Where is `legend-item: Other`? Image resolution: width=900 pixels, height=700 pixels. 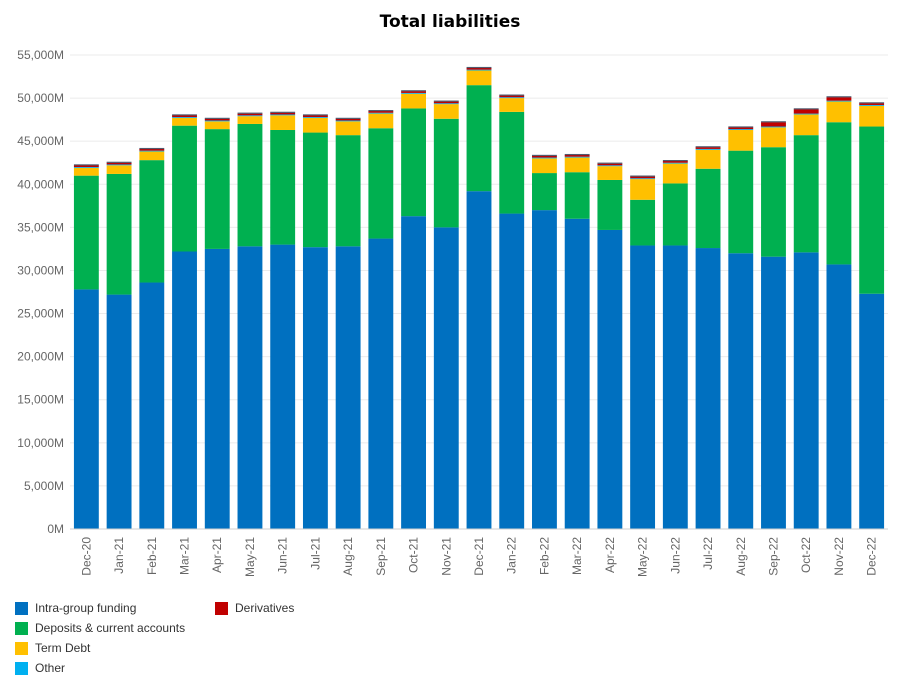 legend-item: Other is located at coordinates (40, 668).